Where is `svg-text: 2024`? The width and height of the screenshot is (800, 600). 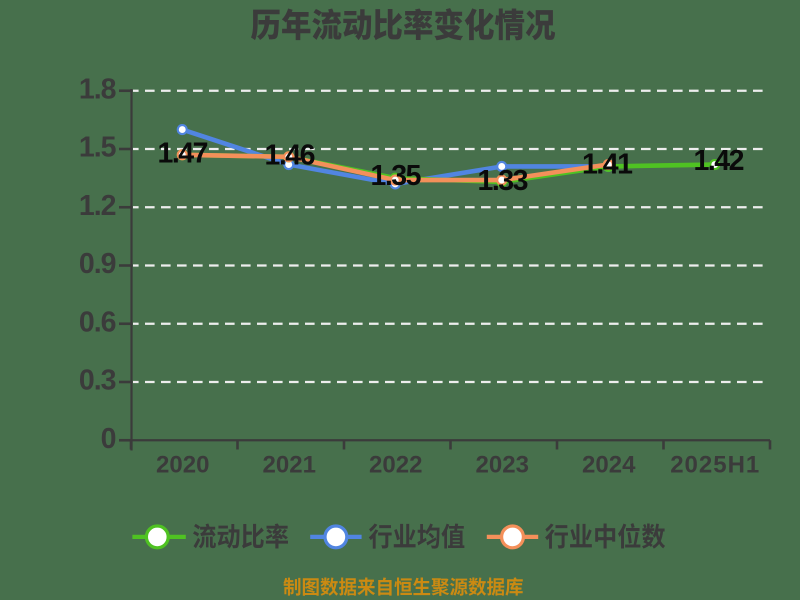
svg-text: 2024 is located at coordinates (609, 465).